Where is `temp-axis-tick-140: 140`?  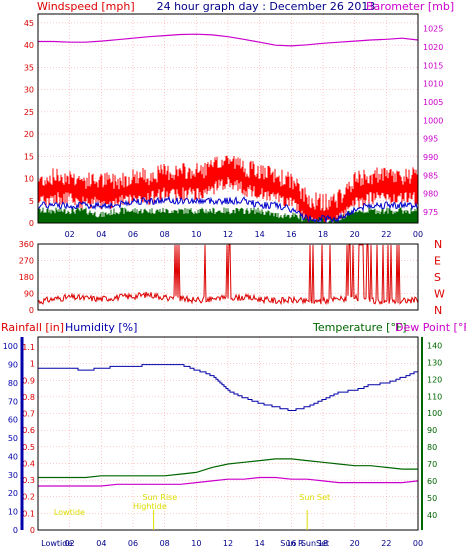 temp-axis-tick-140: 140 is located at coordinates (434, 345).